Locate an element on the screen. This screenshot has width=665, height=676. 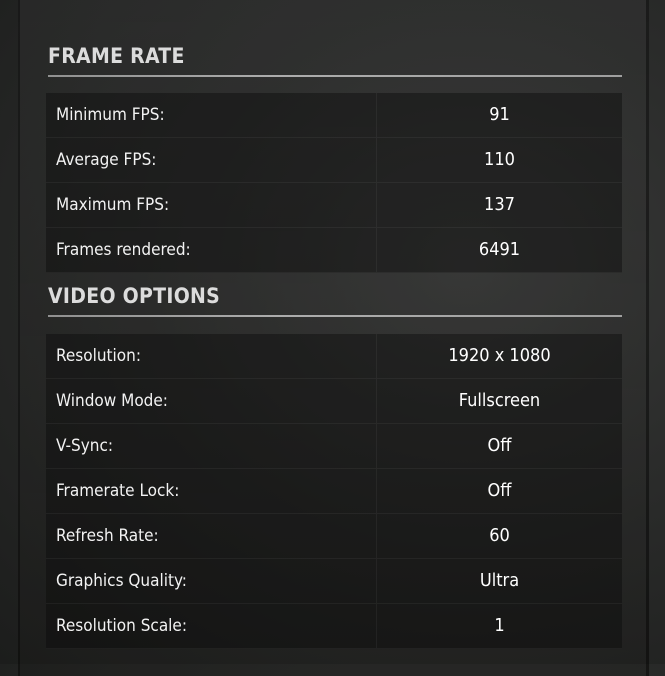
table-row: Maximum FPS: 137 is located at coordinates (334, 205).